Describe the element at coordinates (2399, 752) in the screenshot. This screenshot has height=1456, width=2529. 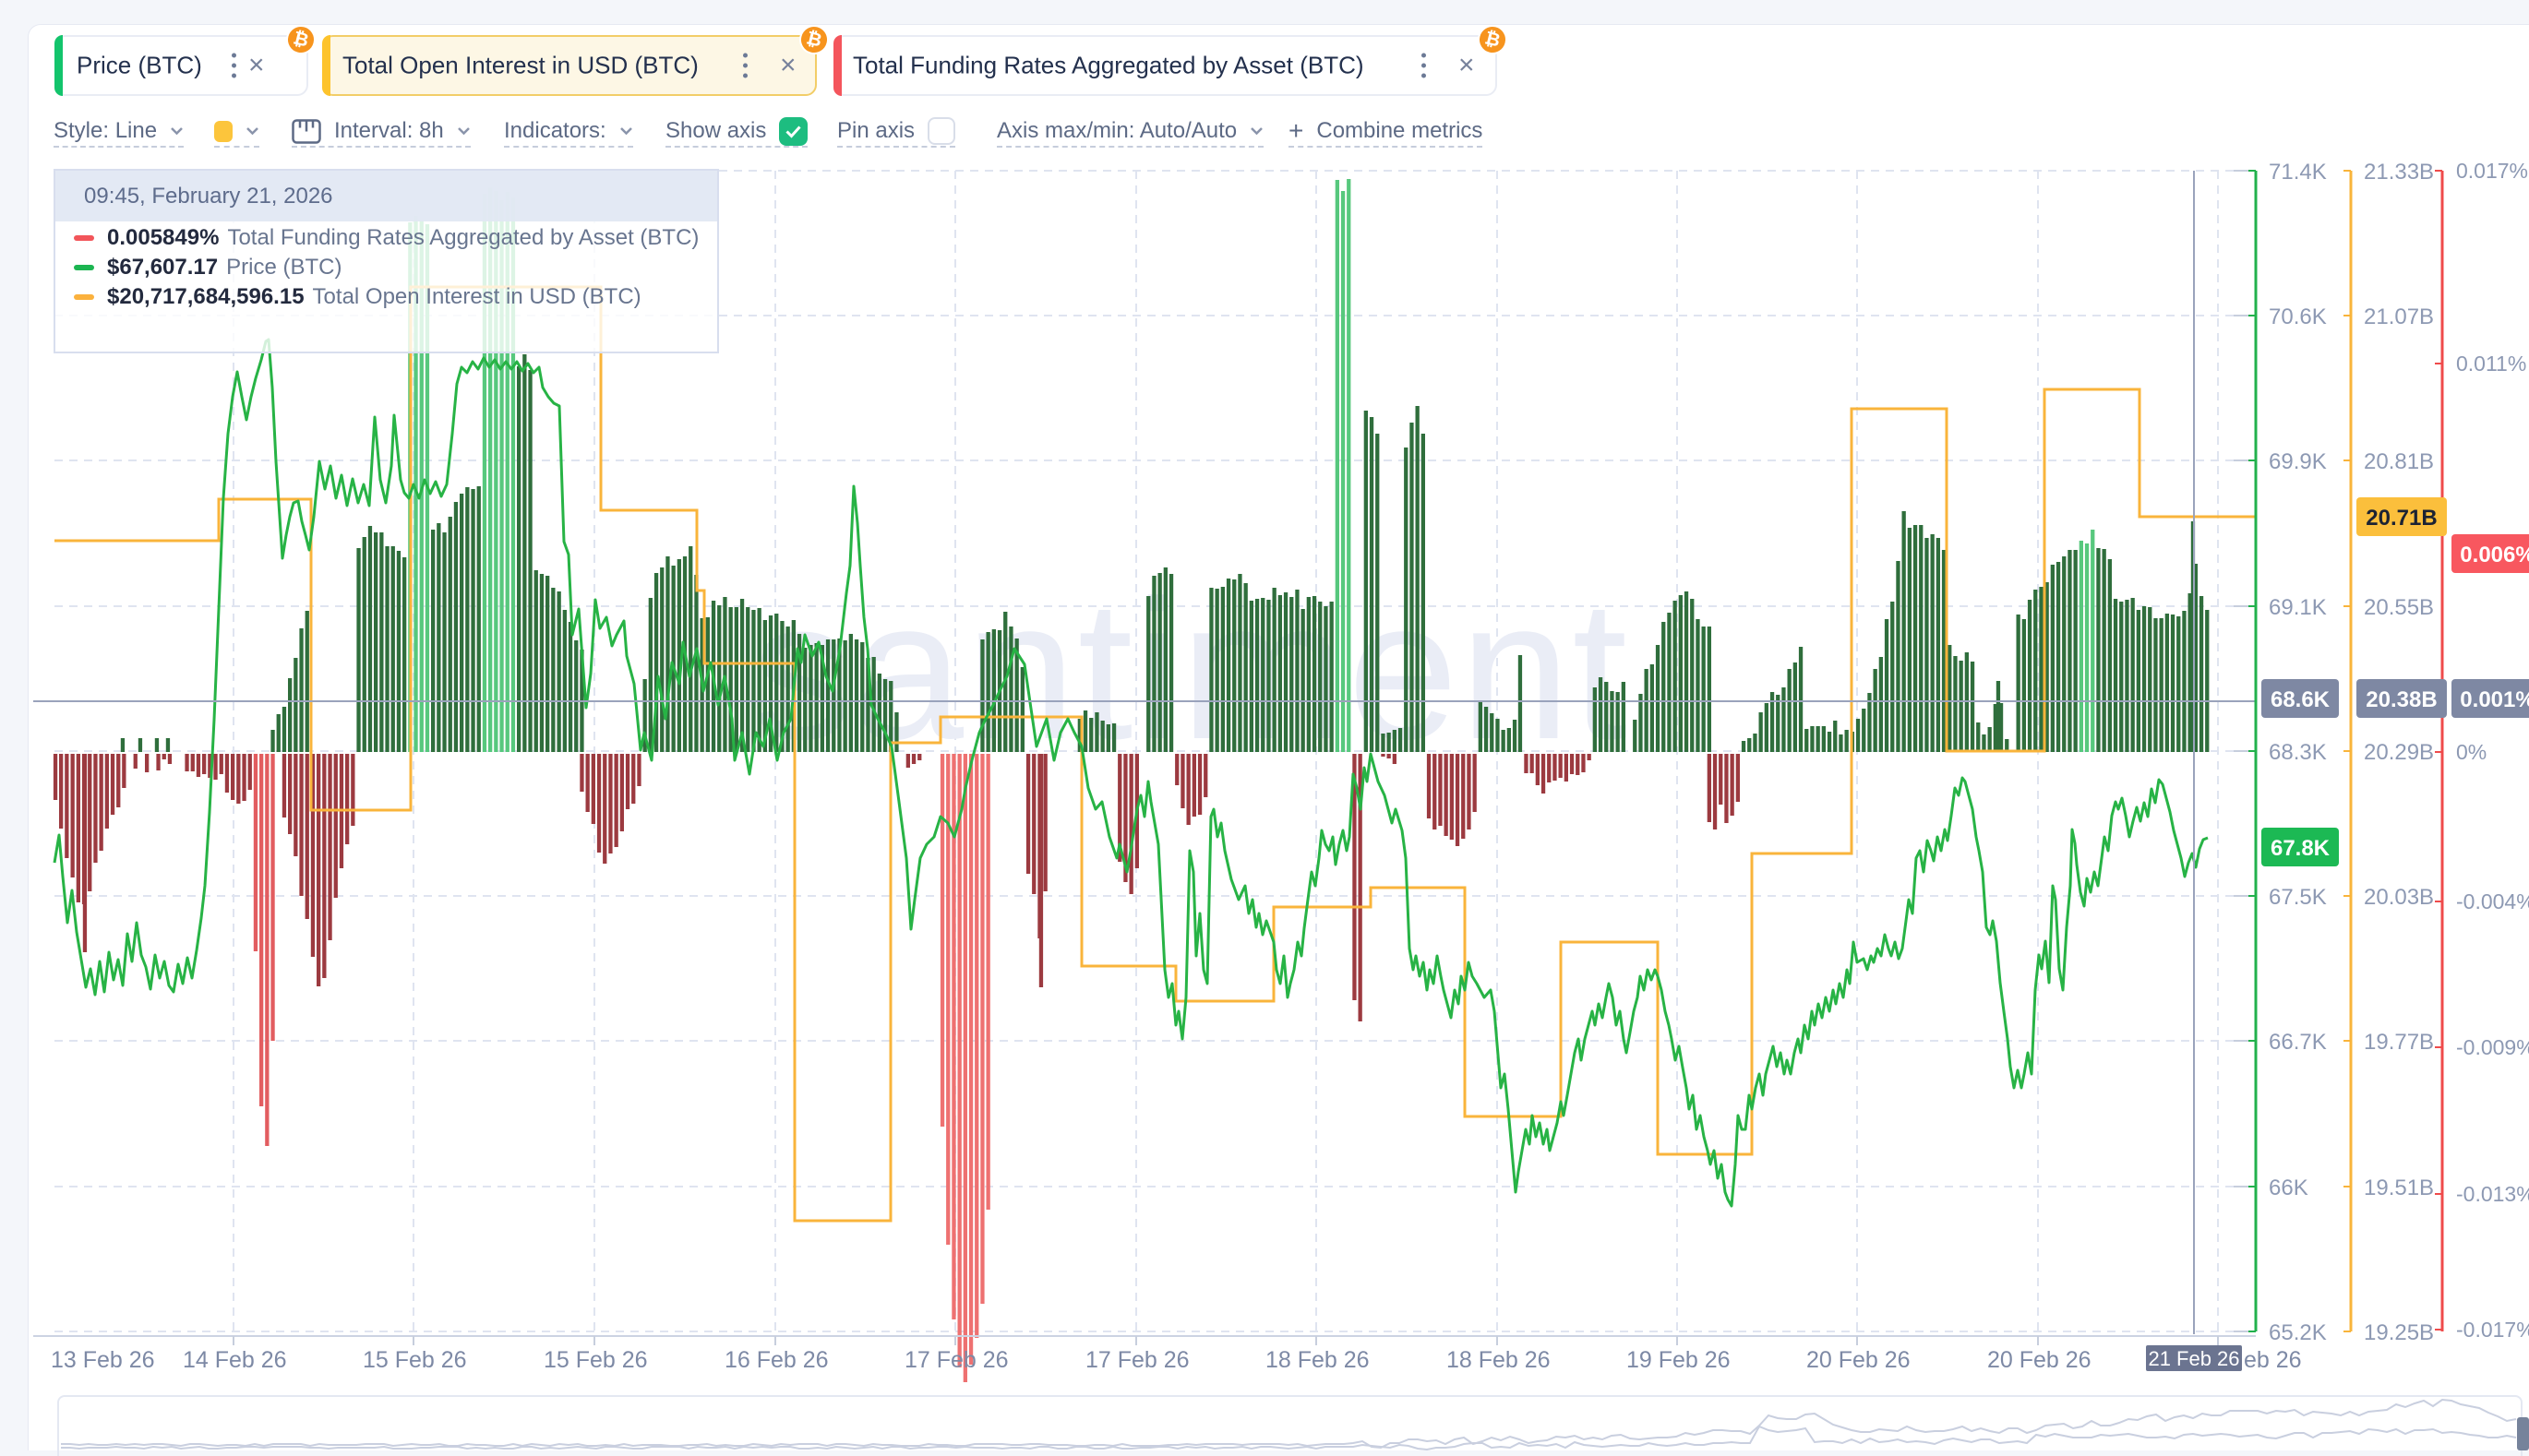
I see `svg-text: 20.29B` at that location.